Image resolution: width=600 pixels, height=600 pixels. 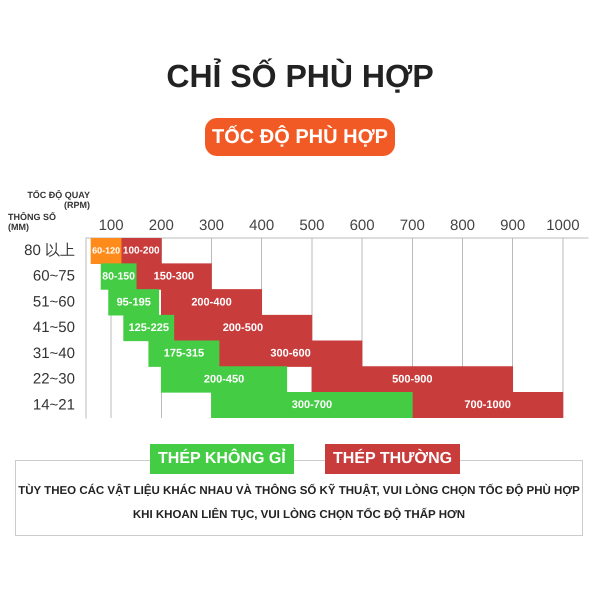 I want to click on y-tick-label: 60~75, so click(x=53, y=276).